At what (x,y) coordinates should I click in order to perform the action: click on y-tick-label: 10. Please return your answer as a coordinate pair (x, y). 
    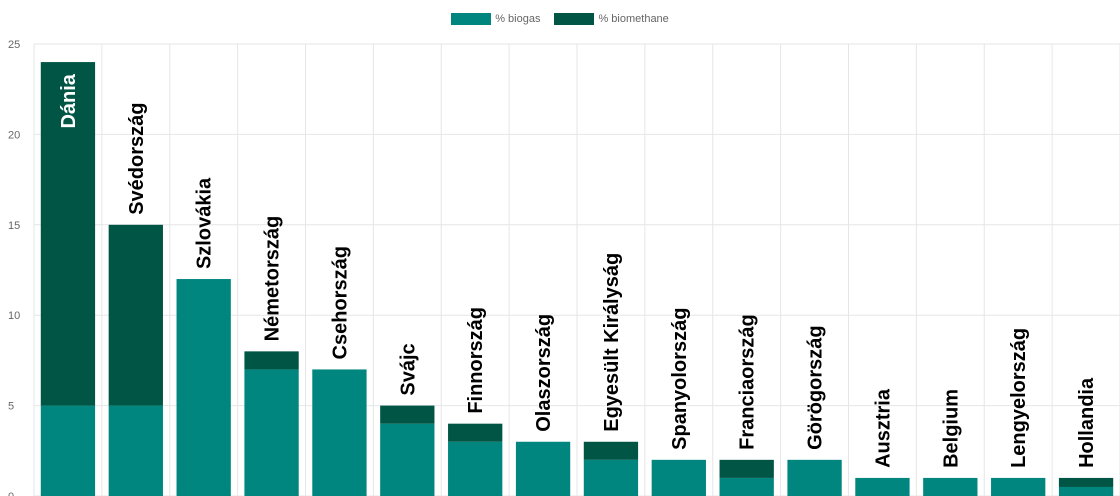
    Looking at the image, I should click on (14, 316).